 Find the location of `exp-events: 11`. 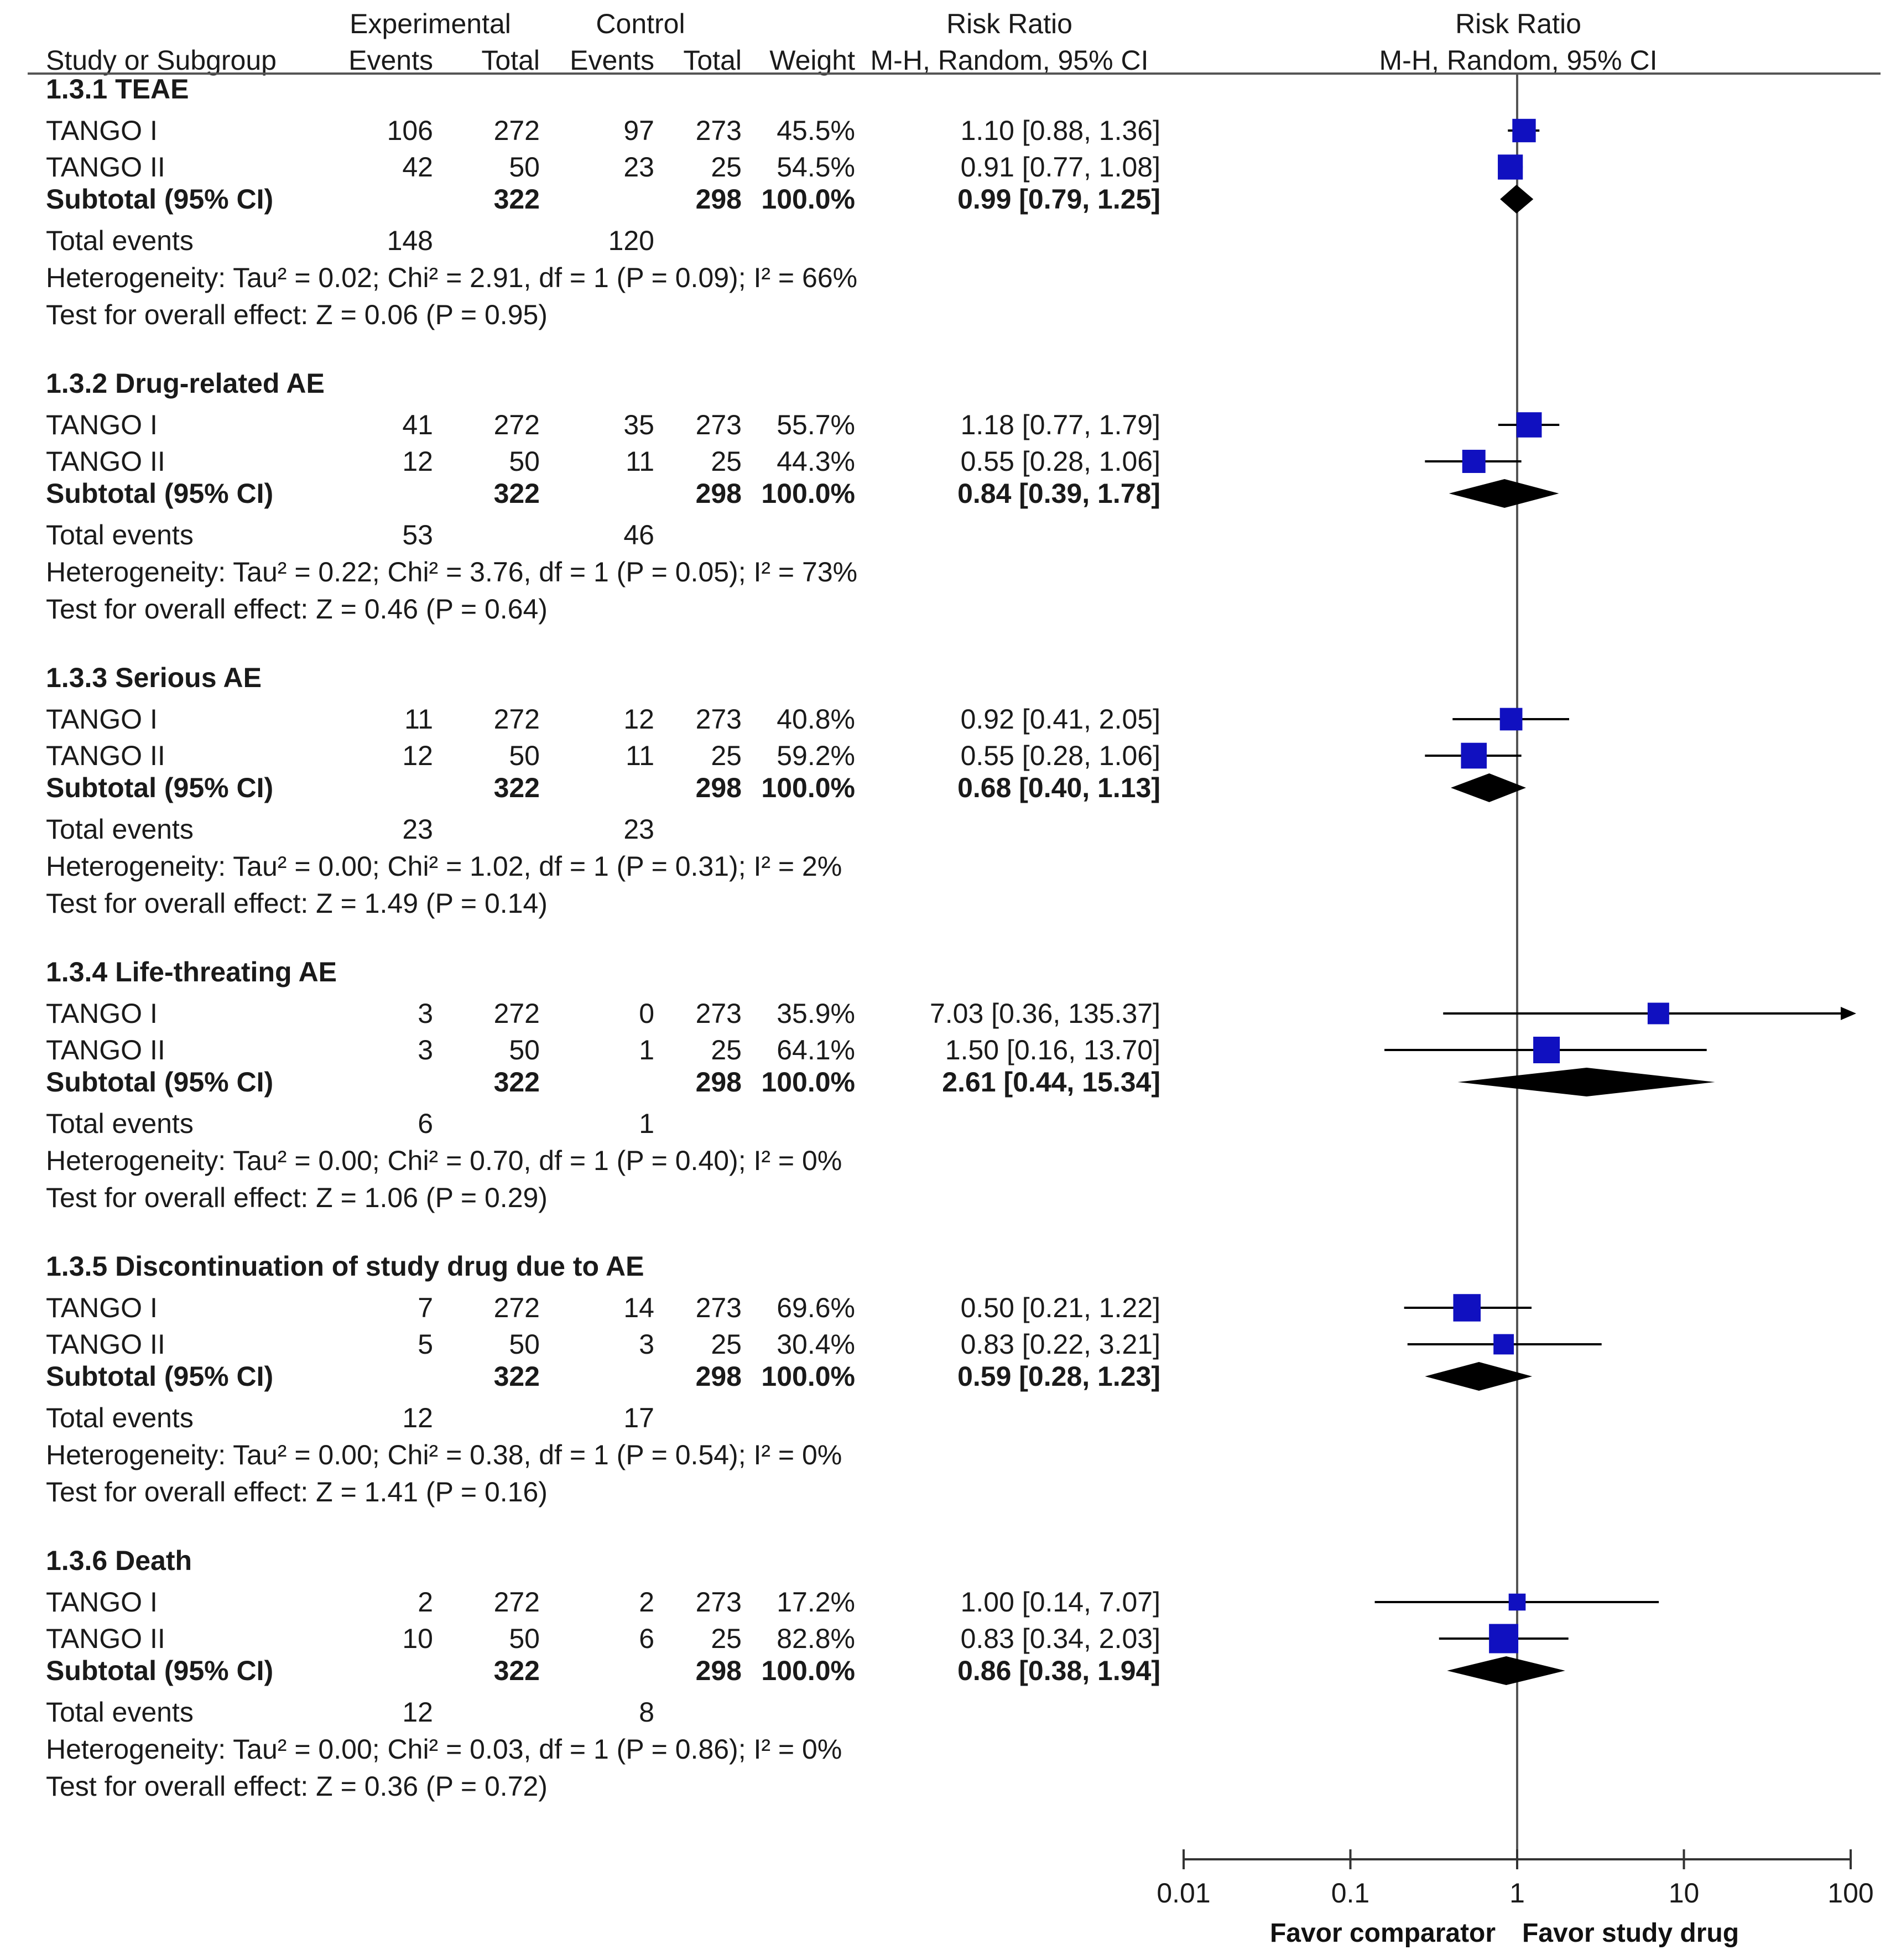

exp-events: 11 is located at coordinates (418, 719).